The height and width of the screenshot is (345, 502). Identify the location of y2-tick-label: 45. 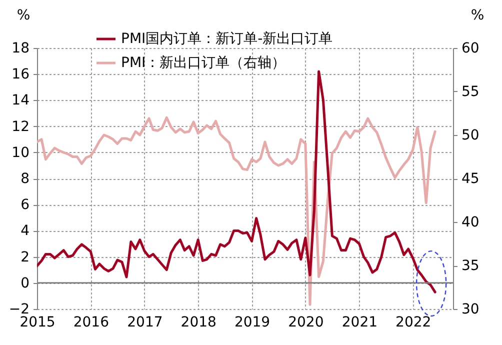
(471, 179).